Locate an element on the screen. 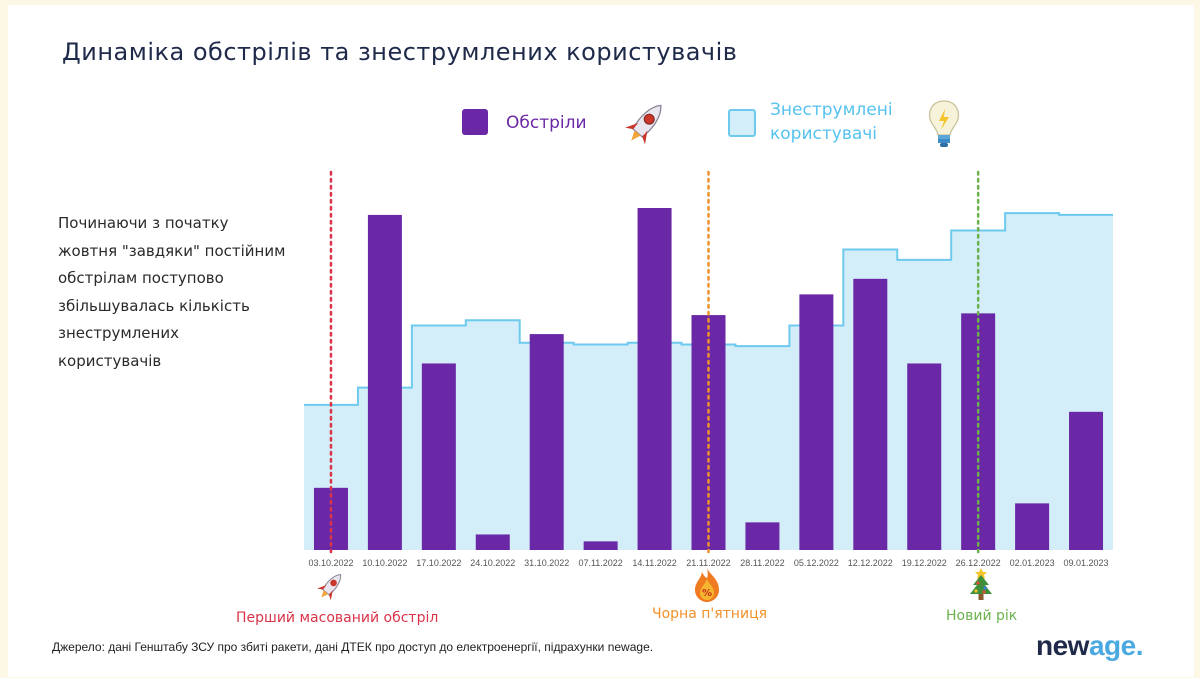 This screenshot has height=678, width=1200. note-line: Починаючи з початку is located at coordinates (143, 223).